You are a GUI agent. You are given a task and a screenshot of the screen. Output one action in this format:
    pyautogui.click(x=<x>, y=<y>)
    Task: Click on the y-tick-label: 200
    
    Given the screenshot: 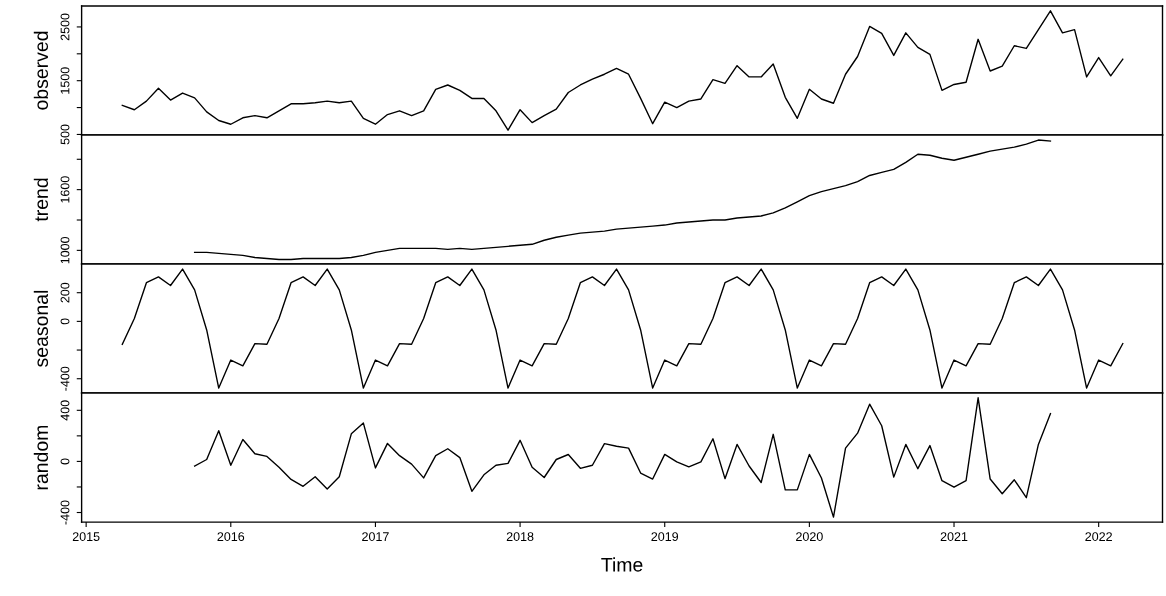 What is the action you would take?
    pyautogui.click(x=65, y=292)
    